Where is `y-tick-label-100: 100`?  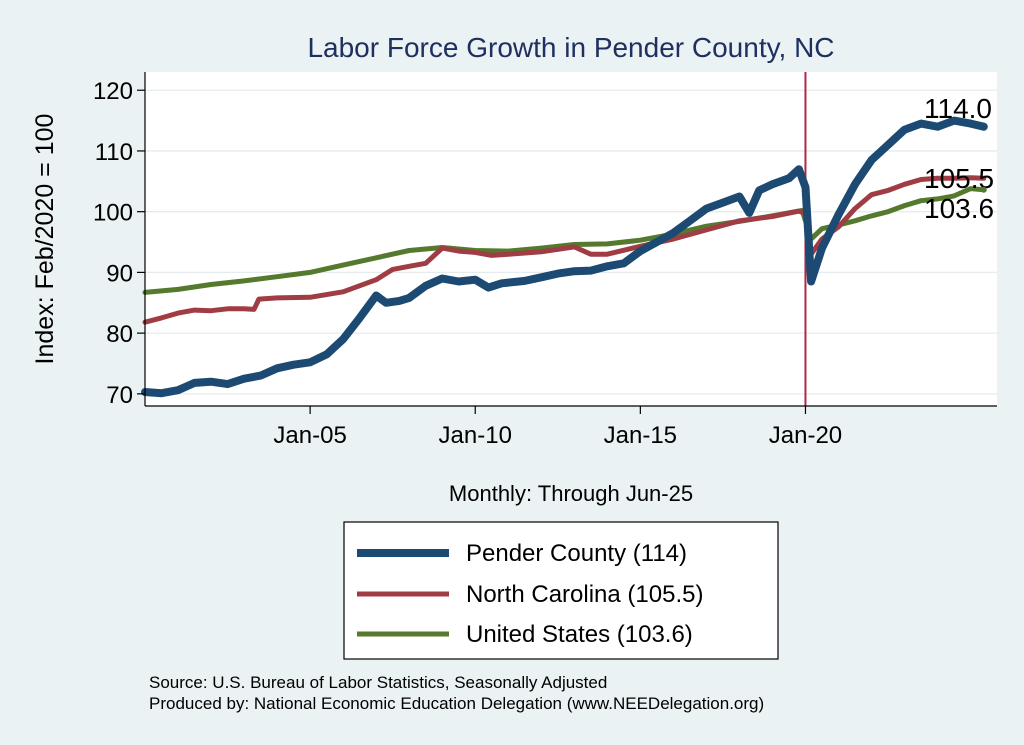
y-tick-label-100: 100 is located at coordinates (113, 213).